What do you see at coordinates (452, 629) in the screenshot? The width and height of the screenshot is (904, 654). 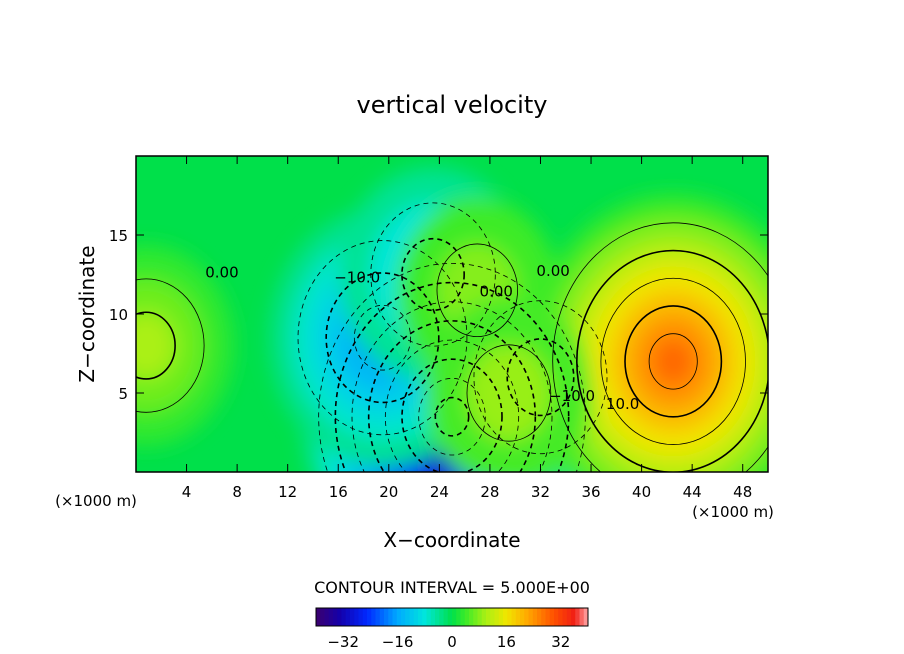 I see `colorbar: −32 −16 0 16 32` at bounding box center [452, 629].